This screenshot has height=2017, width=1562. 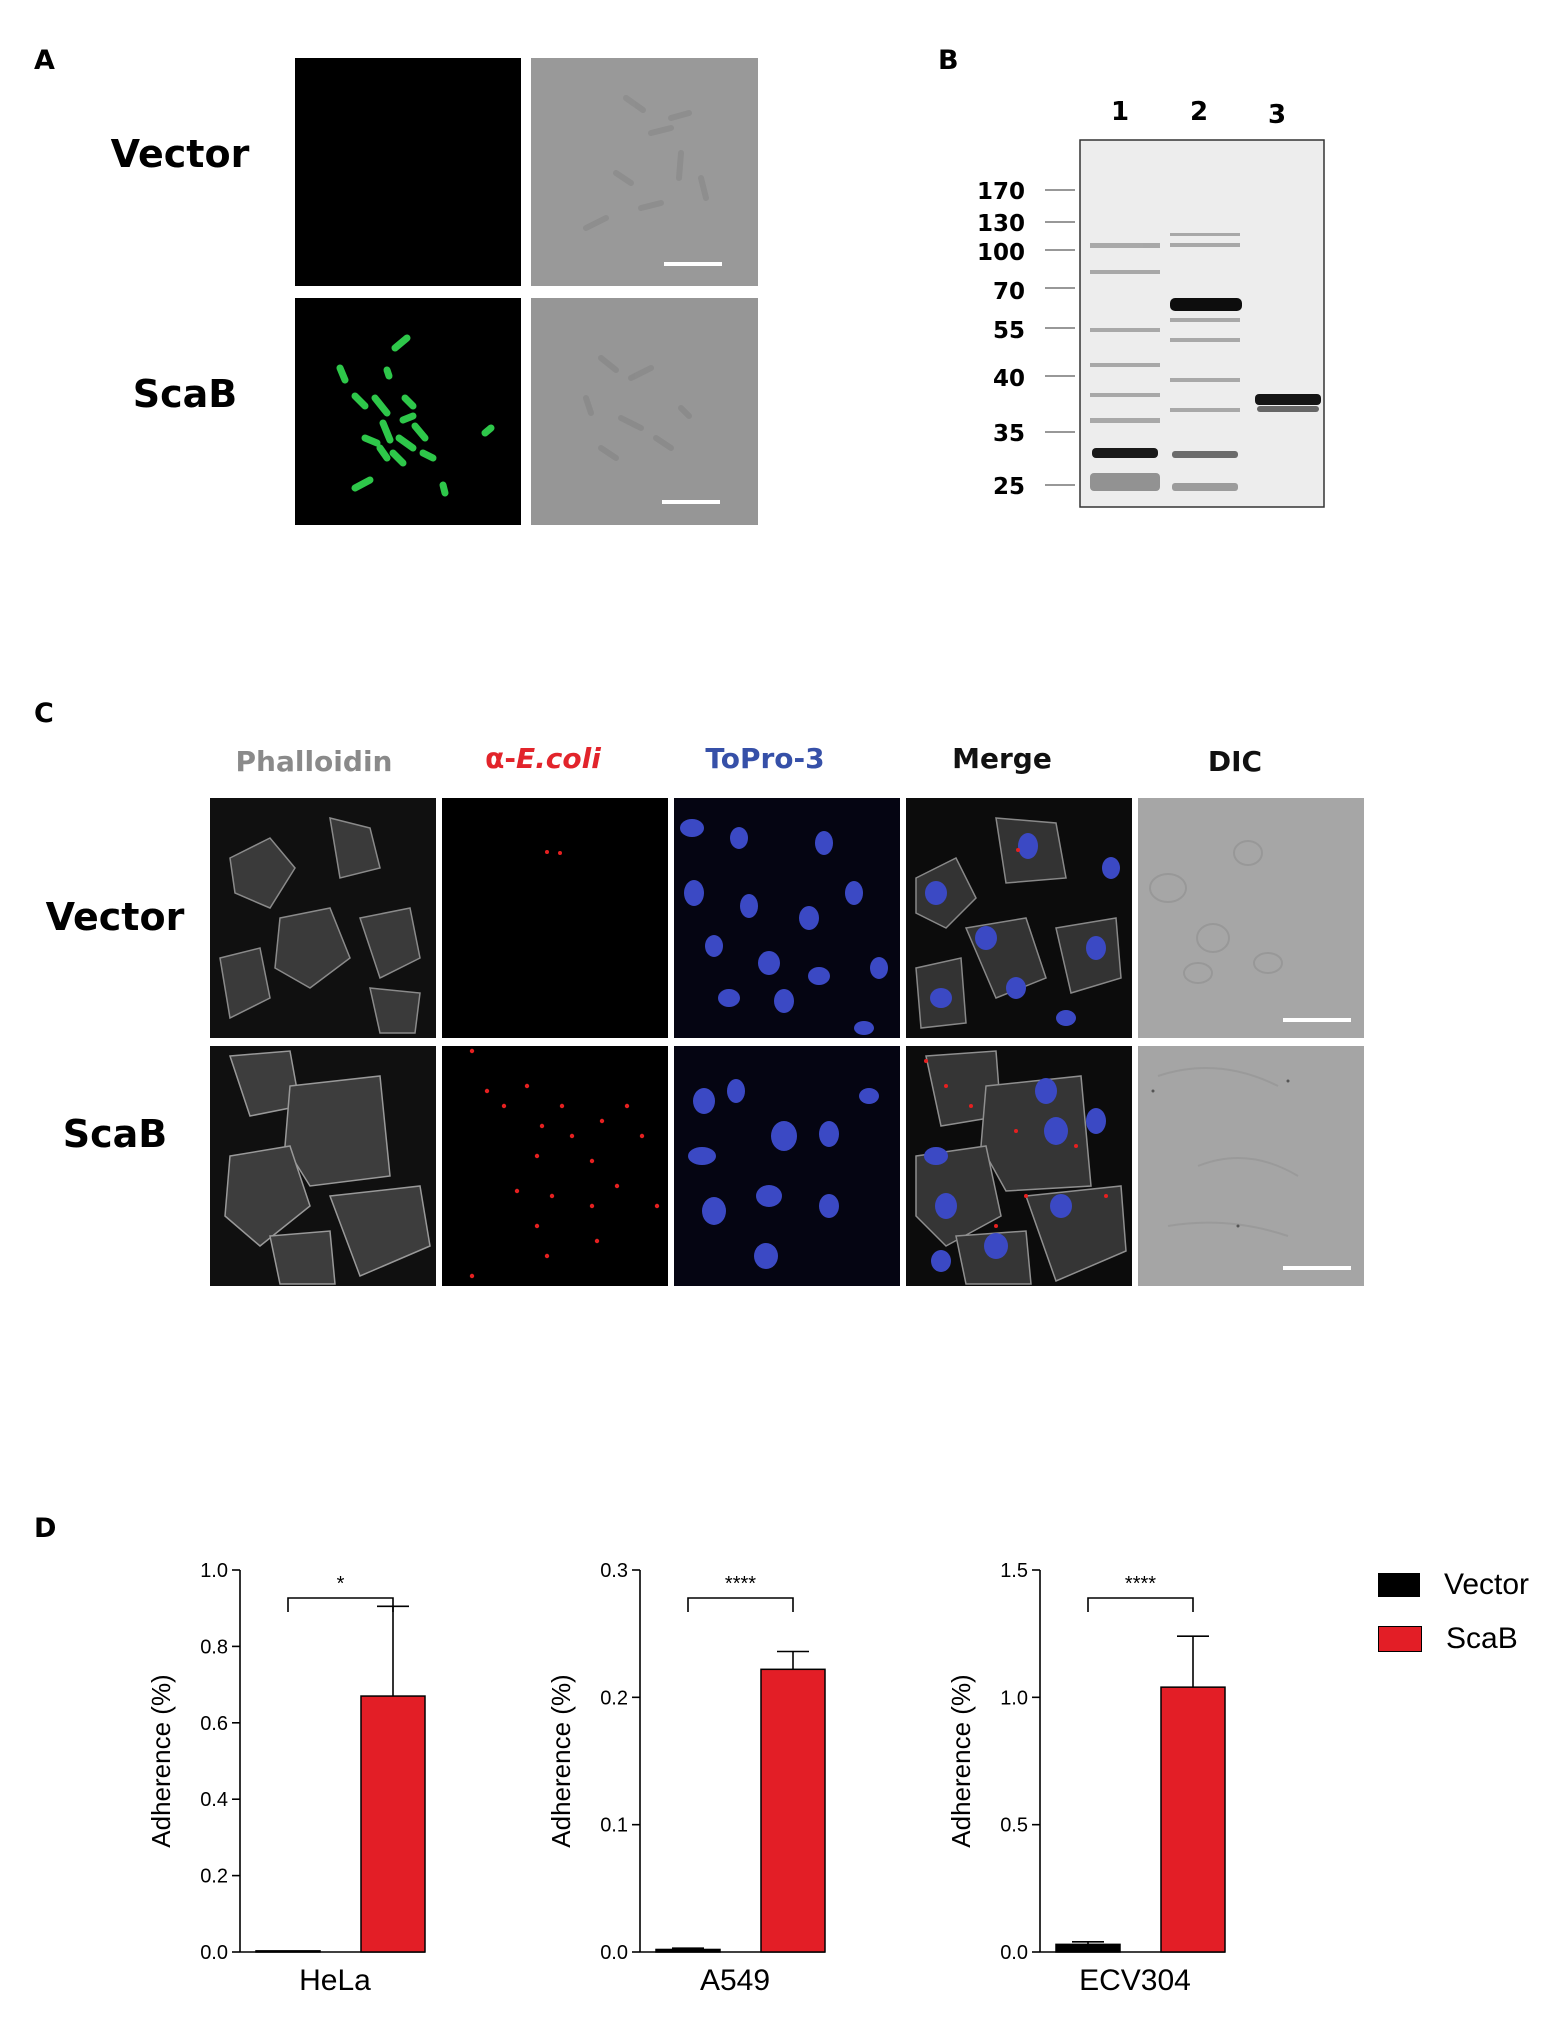 I want to click on y-tick-label: 0.1, so click(x=614, y=1826).